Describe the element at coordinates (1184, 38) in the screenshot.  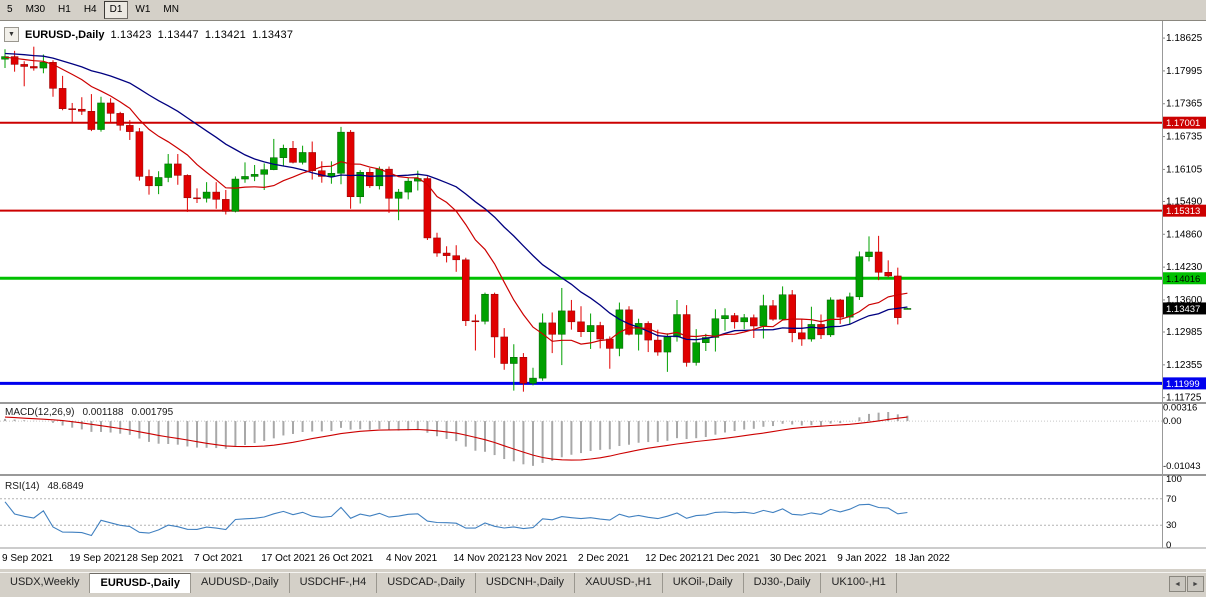
I see `svg-text: 1.18625` at that location.